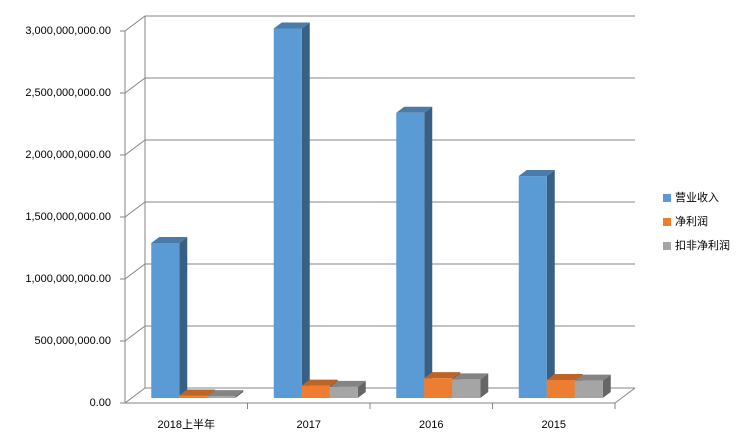  What do you see at coordinates (702, 245) in the screenshot?
I see `legend-label: 扣非净利润` at bounding box center [702, 245].